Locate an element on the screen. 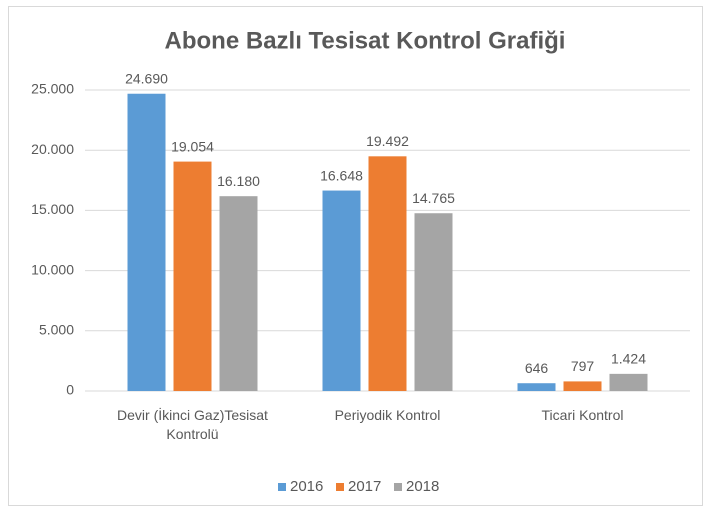 The width and height of the screenshot is (712, 514). data-label: 16.180 is located at coordinates (238, 181).